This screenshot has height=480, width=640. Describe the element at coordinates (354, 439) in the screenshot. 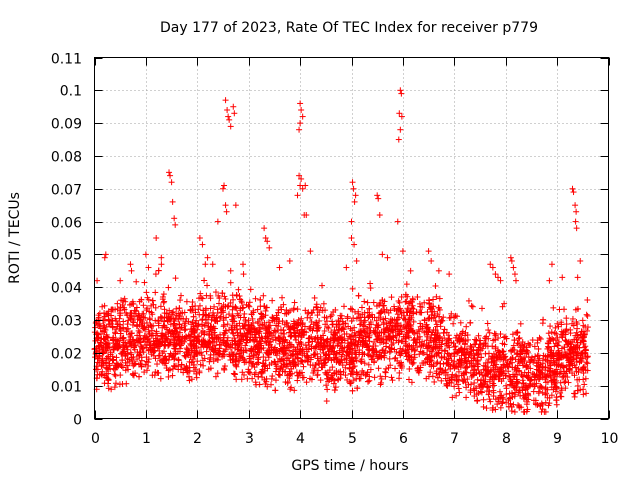

I see `x-tick-labels: 0 1 2 3 4 5 6 7 8 9 10` at that location.